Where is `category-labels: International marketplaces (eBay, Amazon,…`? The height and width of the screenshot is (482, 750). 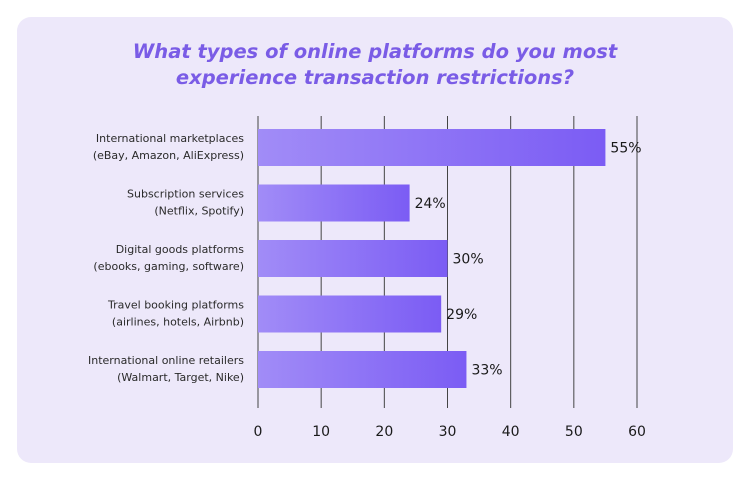
category-labels: International marketplaces (eBay, Amazon,… is located at coordinates (166, 258).